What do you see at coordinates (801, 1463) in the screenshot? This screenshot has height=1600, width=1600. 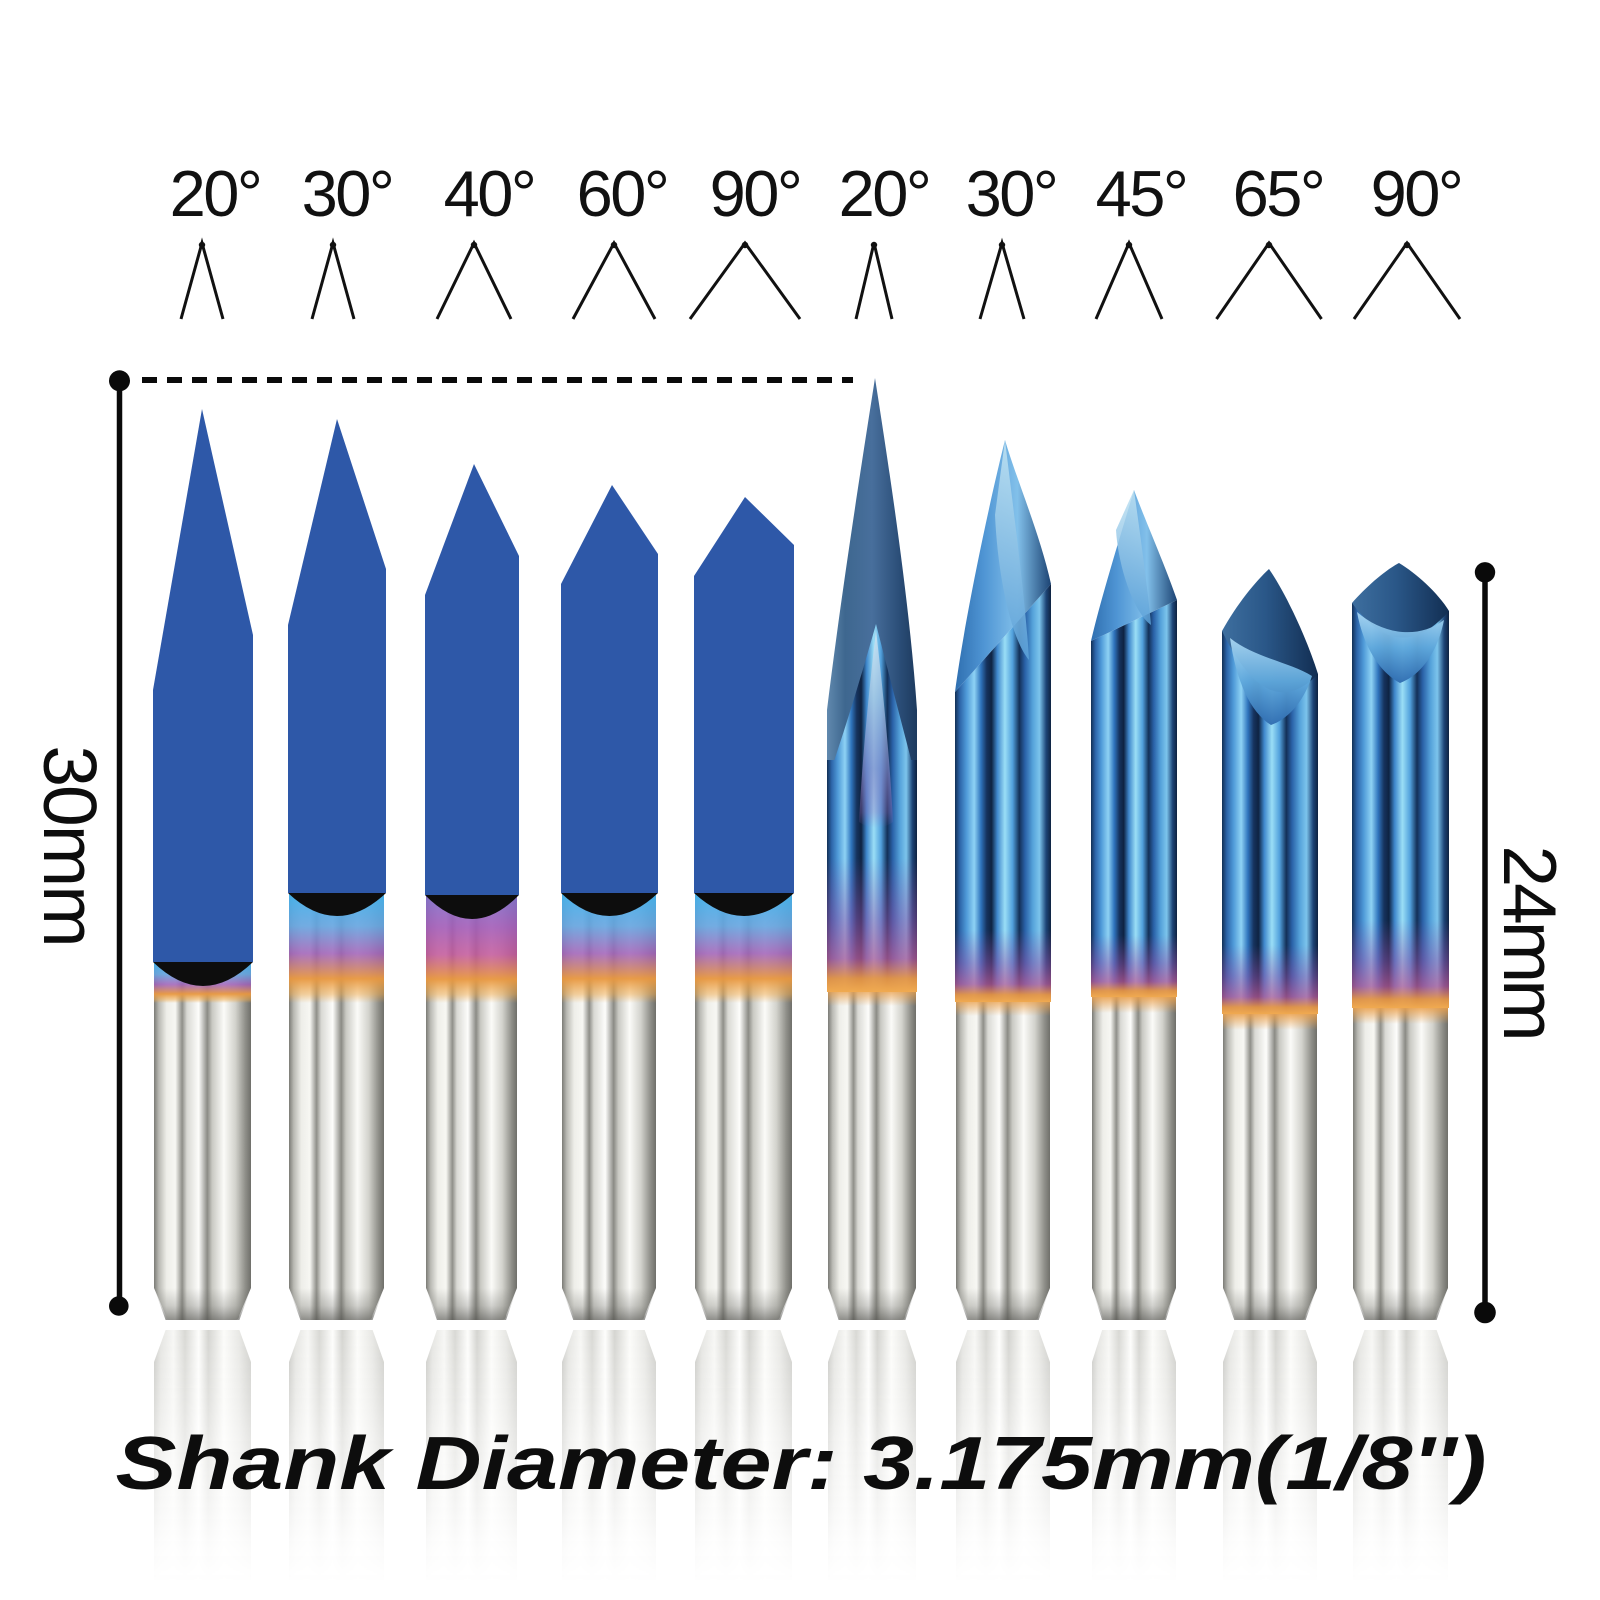 I see `svg-text: Shank Diameter: 3.175mm(1/8'')` at bounding box center [801, 1463].